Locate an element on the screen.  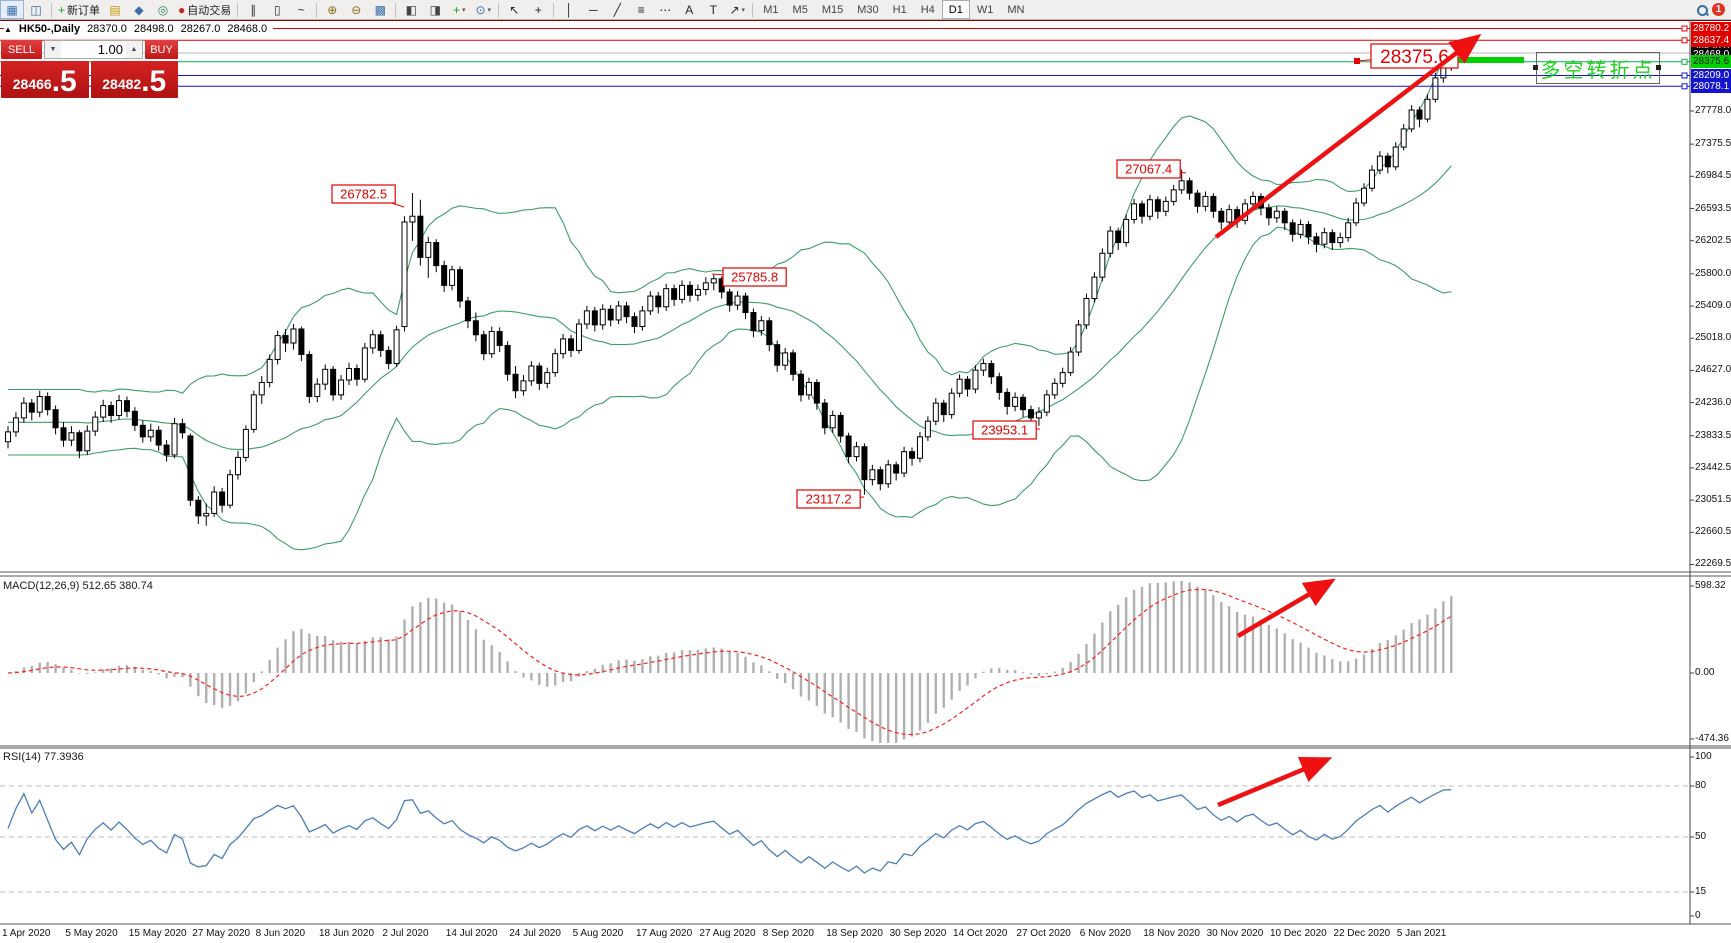
timeframe-w1: W1 is located at coordinates (985, 9).